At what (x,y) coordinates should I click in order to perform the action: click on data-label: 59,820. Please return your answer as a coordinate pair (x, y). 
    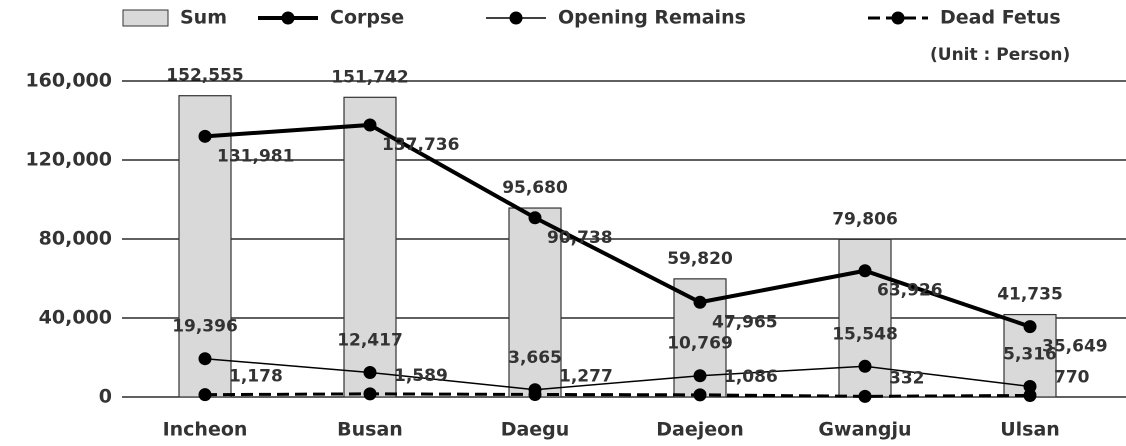
    Looking at the image, I should click on (700, 259).